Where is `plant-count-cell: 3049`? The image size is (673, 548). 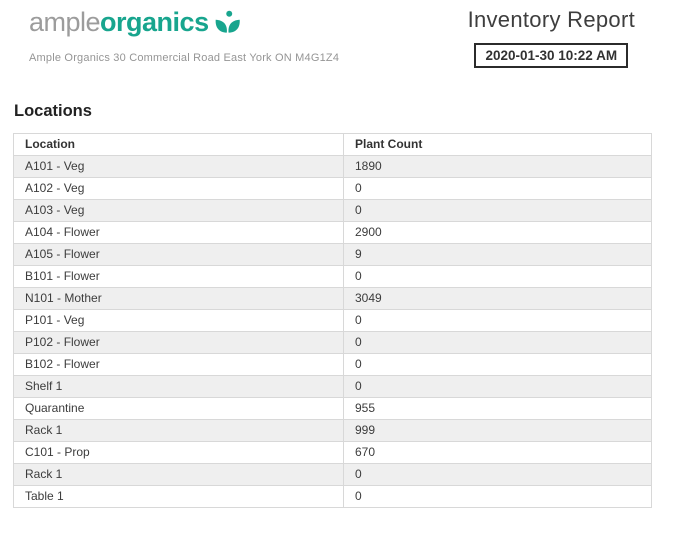 plant-count-cell: 3049 is located at coordinates (497, 298).